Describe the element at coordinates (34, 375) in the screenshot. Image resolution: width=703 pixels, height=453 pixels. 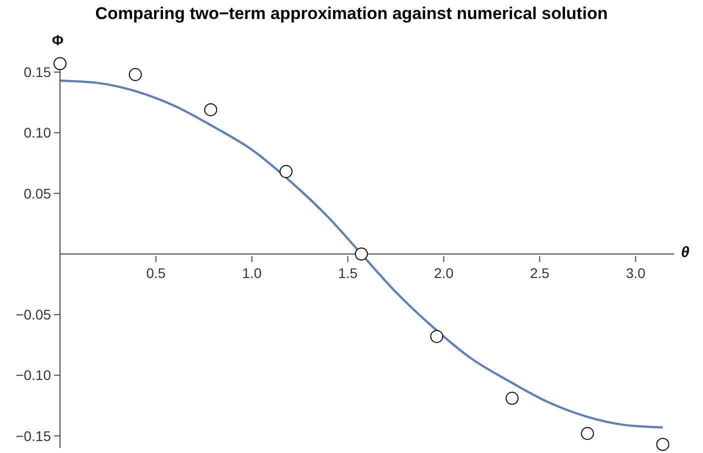
I see `y-tick-label: −0.10` at that location.